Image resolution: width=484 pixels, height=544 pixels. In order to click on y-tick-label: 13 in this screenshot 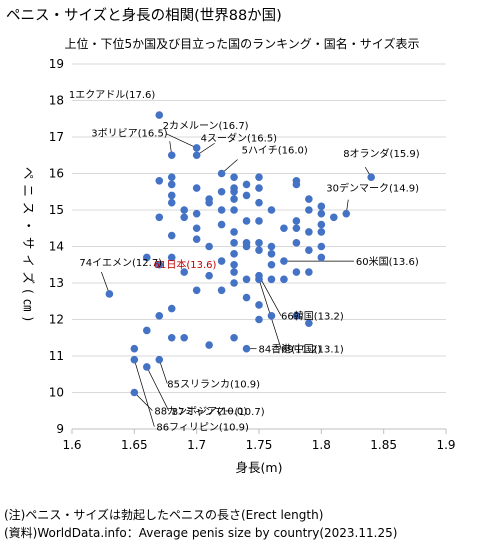, I will do `click(56, 283)`.